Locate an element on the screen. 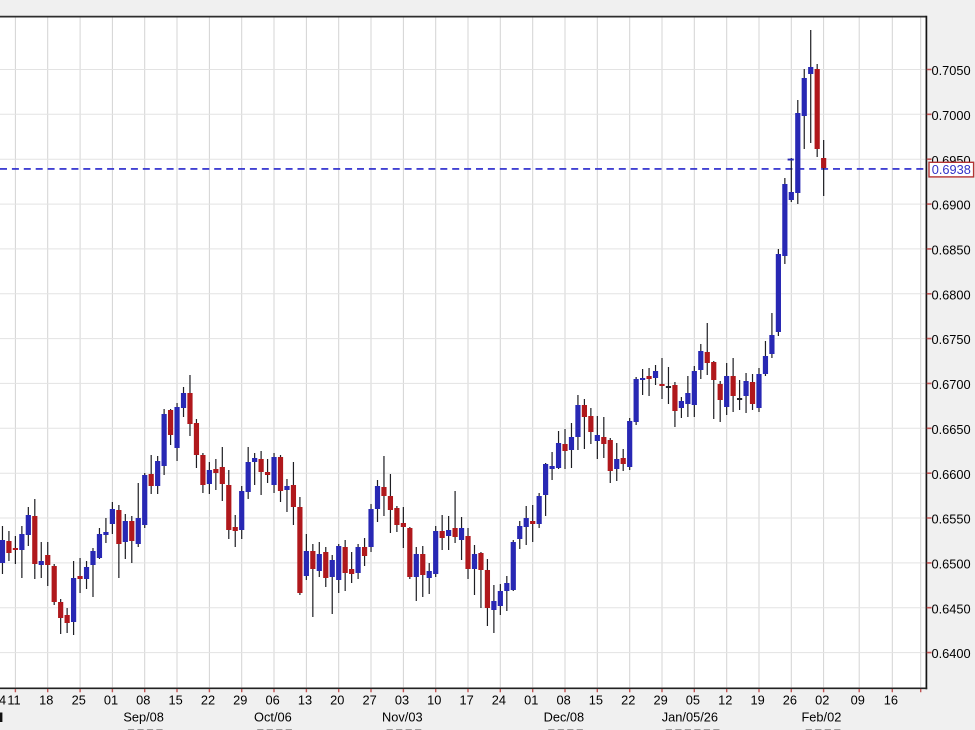 This screenshot has width=975, height=730. svg-text: Dec/08 is located at coordinates (564, 716).